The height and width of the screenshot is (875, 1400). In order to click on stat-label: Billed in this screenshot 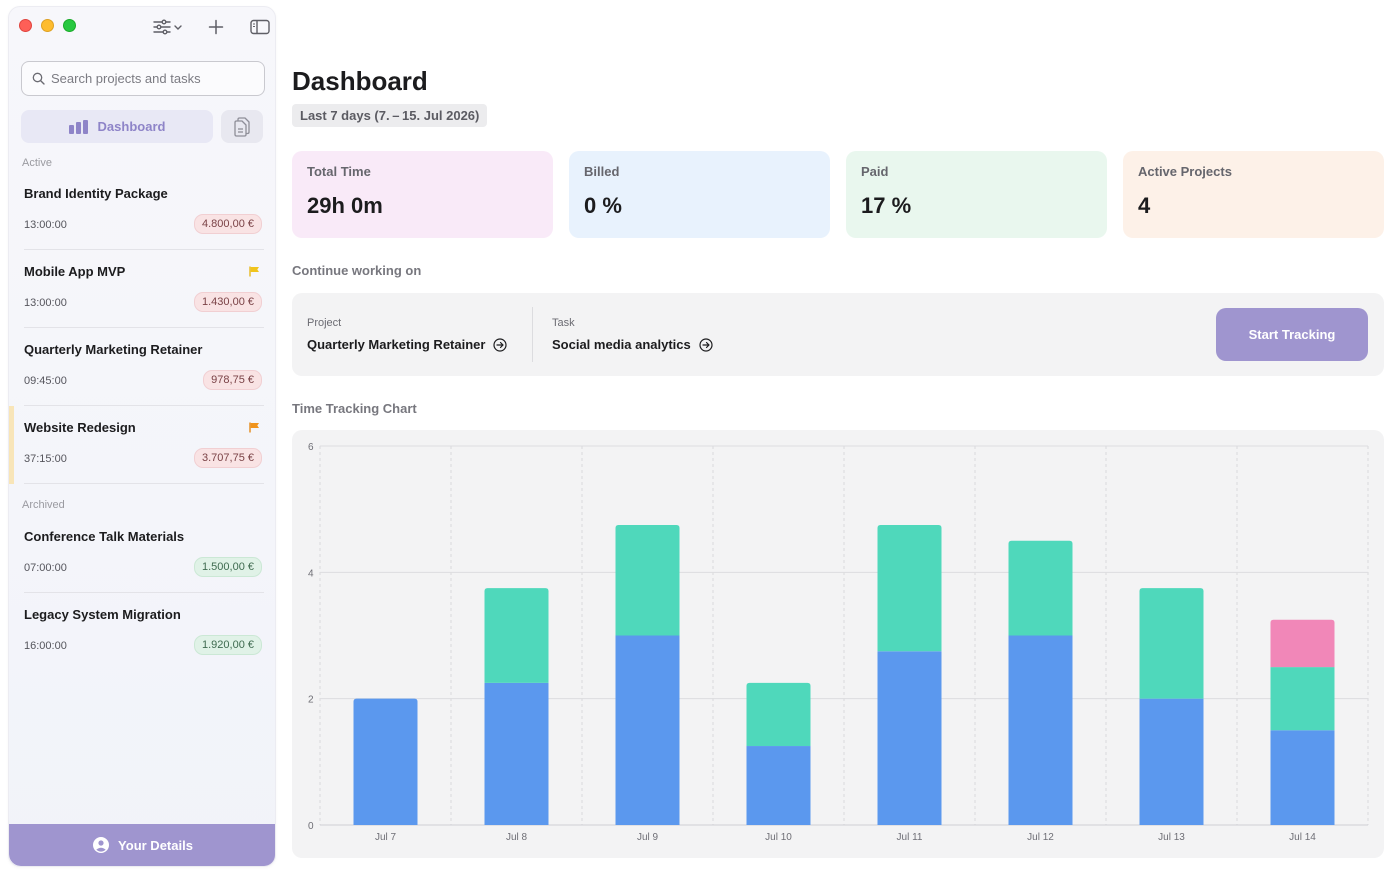, I will do `click(602, 171)`.